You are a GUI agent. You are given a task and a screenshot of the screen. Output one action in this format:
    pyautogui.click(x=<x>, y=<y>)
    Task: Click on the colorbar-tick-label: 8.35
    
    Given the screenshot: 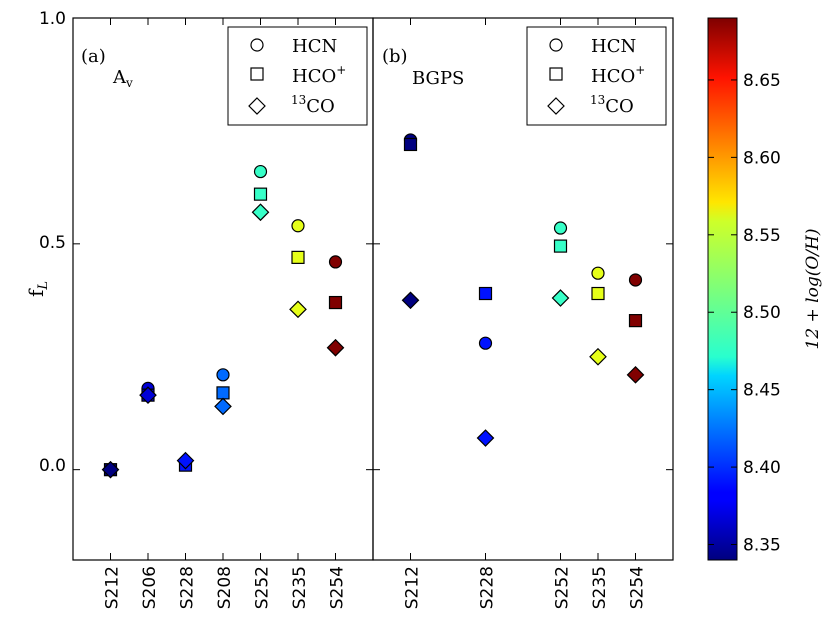 What is the action you would take?
    pyautogui.click(x=762, y=546)
    